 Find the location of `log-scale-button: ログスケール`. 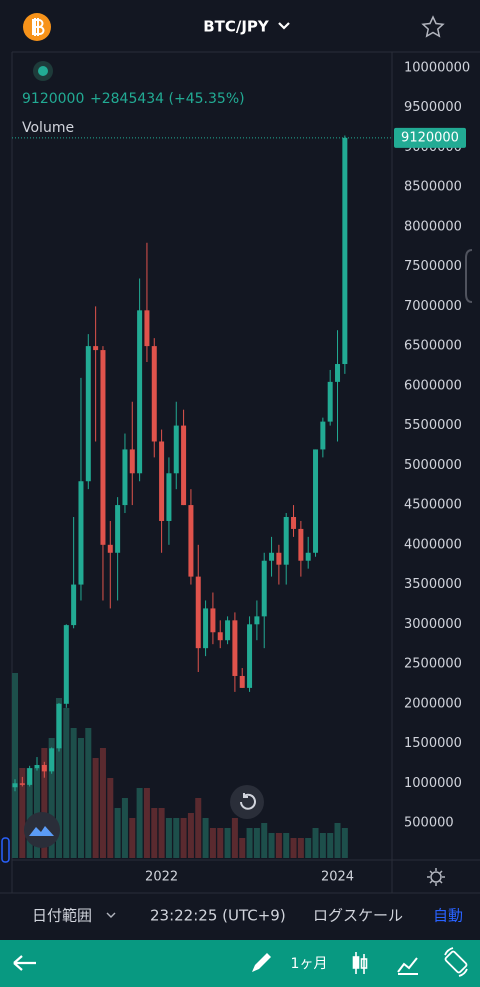

log-scale-button: ログスケール is located at coordinates (358, 916).